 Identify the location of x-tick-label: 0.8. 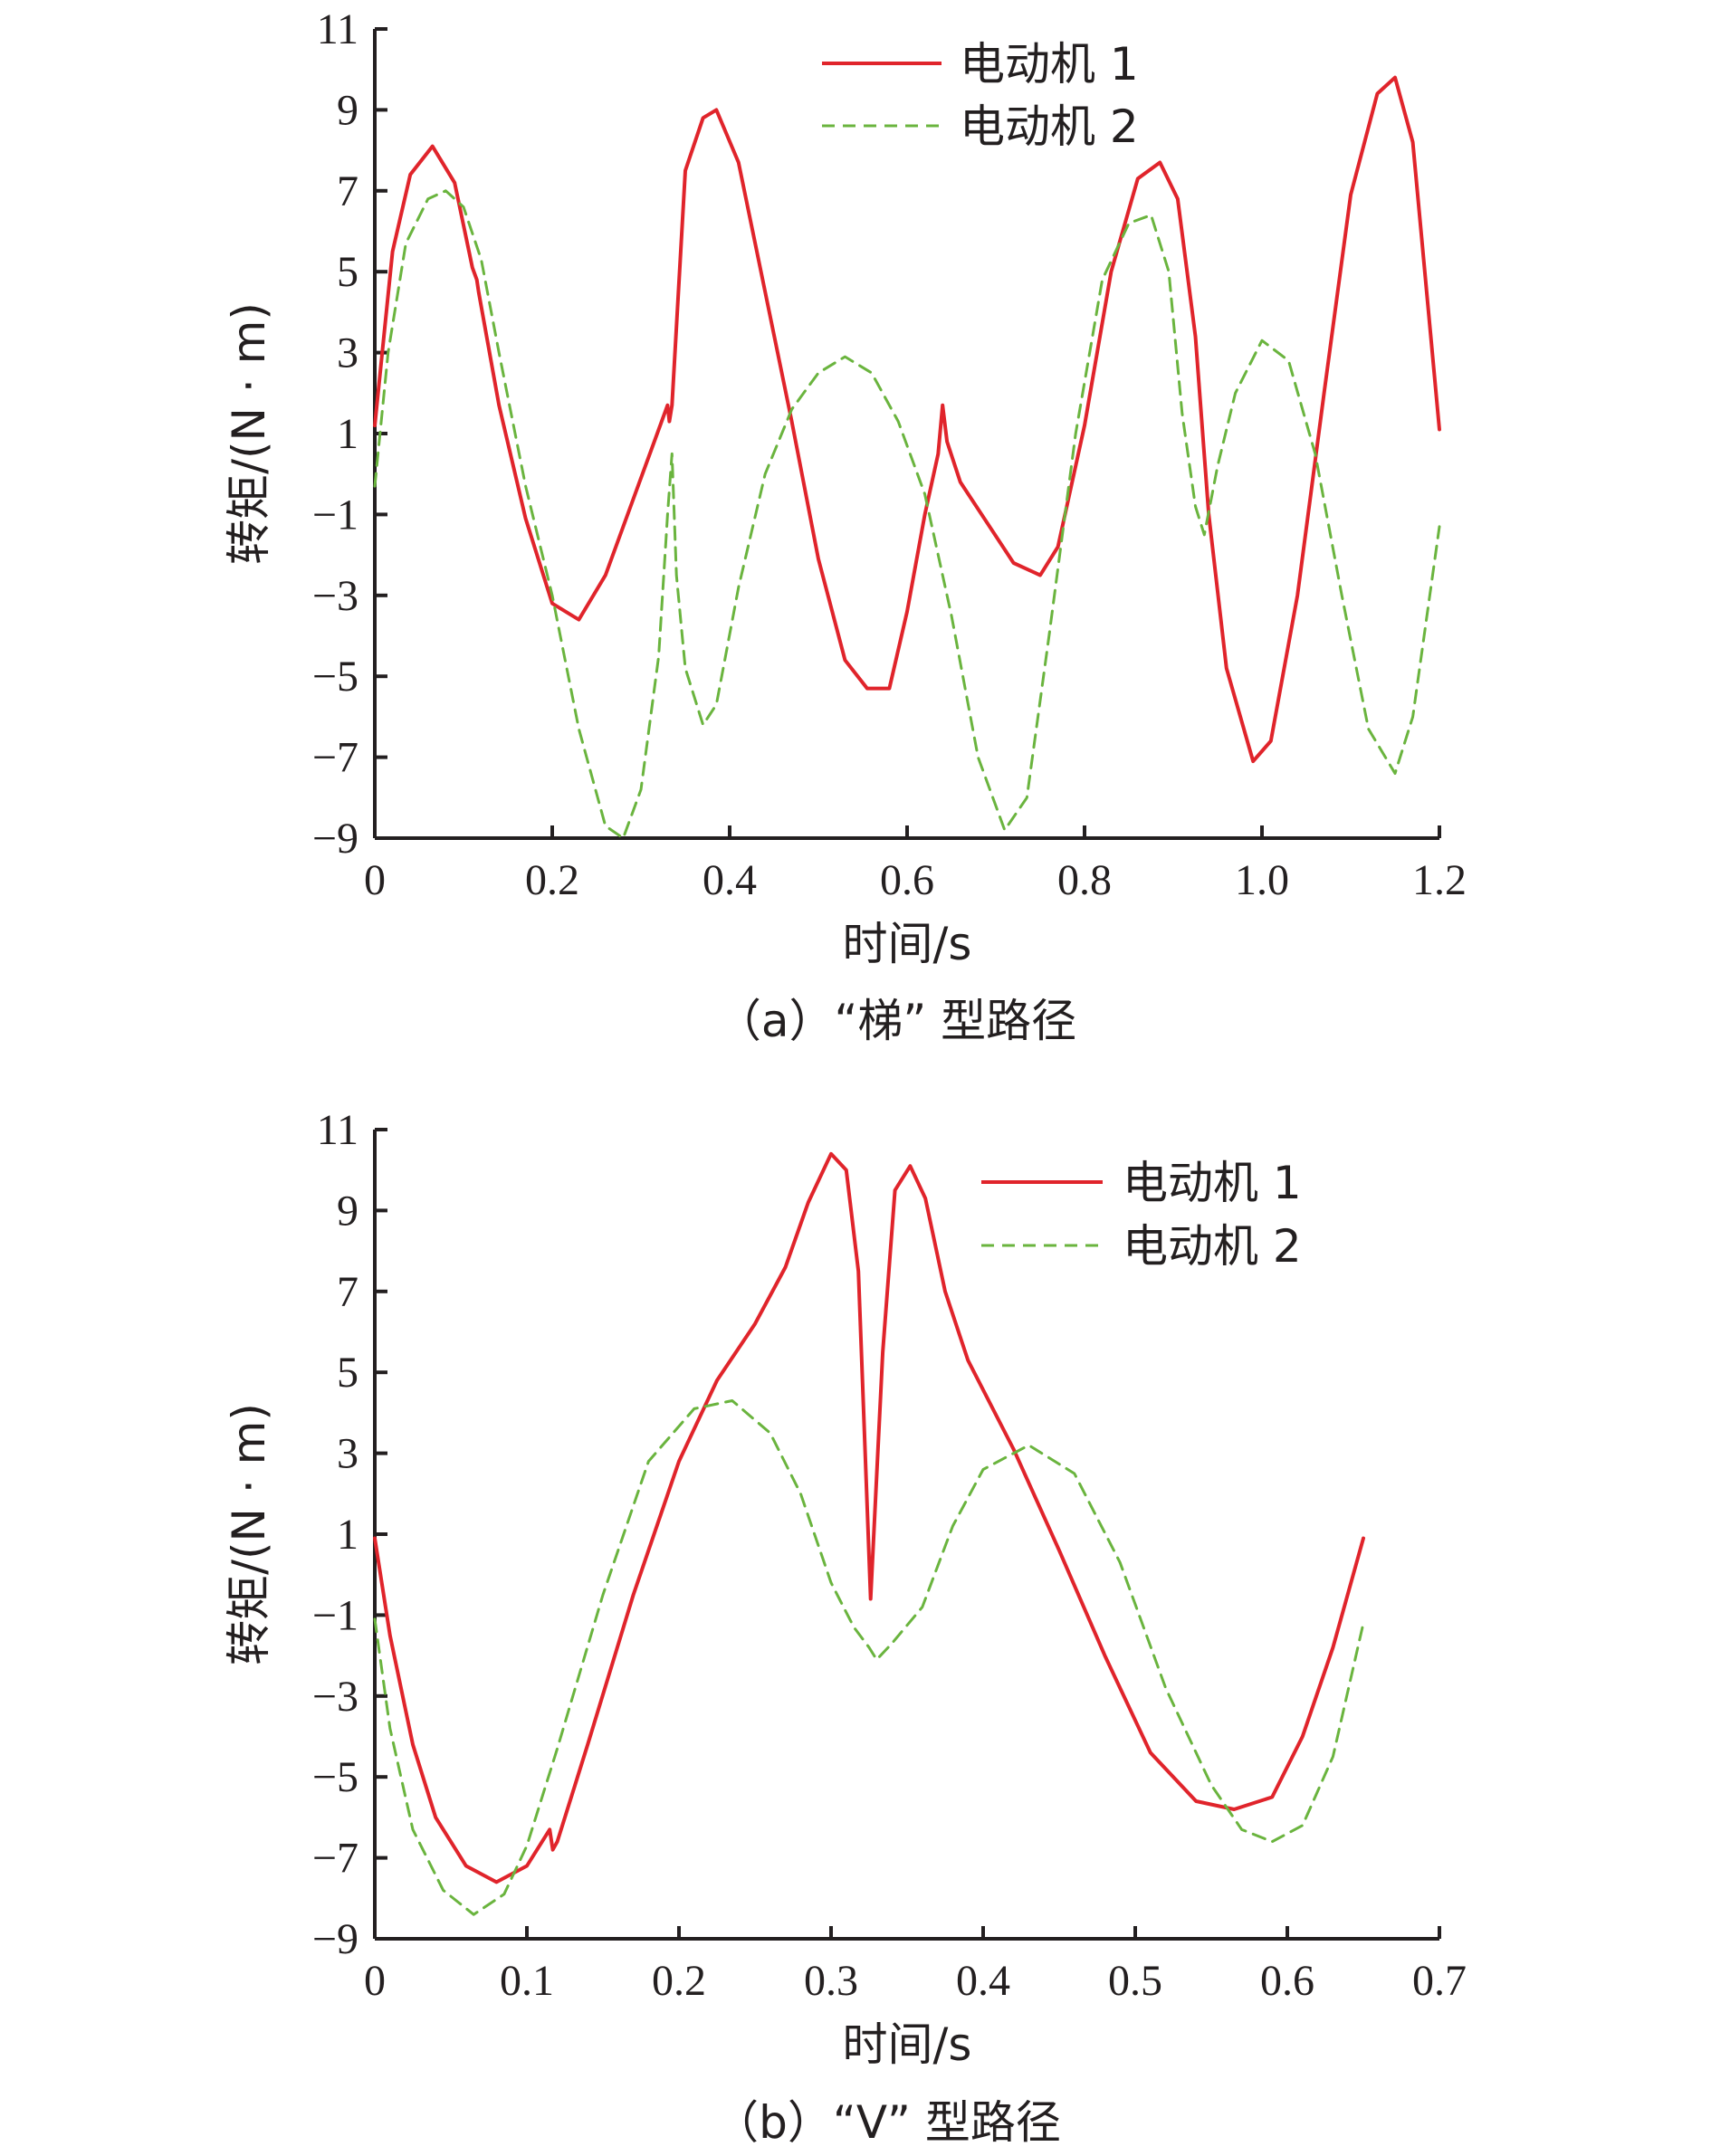
(1084, 880).